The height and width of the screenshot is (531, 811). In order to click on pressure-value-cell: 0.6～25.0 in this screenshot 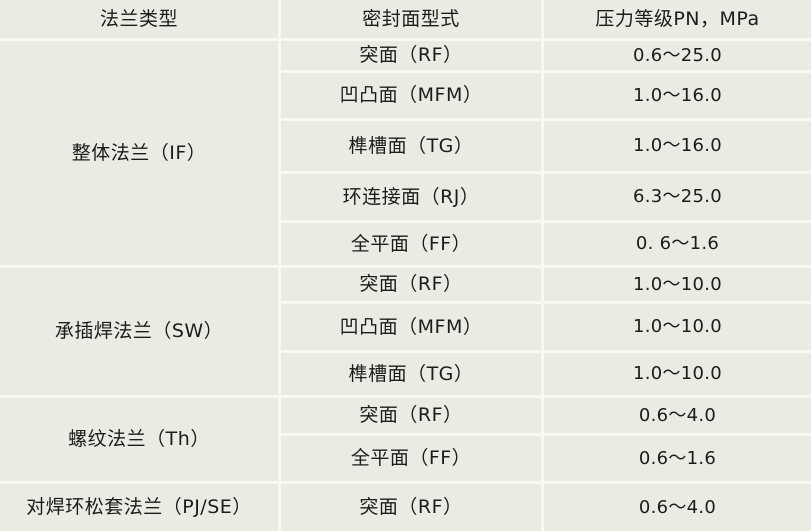, I will do `click(677, 55)`.